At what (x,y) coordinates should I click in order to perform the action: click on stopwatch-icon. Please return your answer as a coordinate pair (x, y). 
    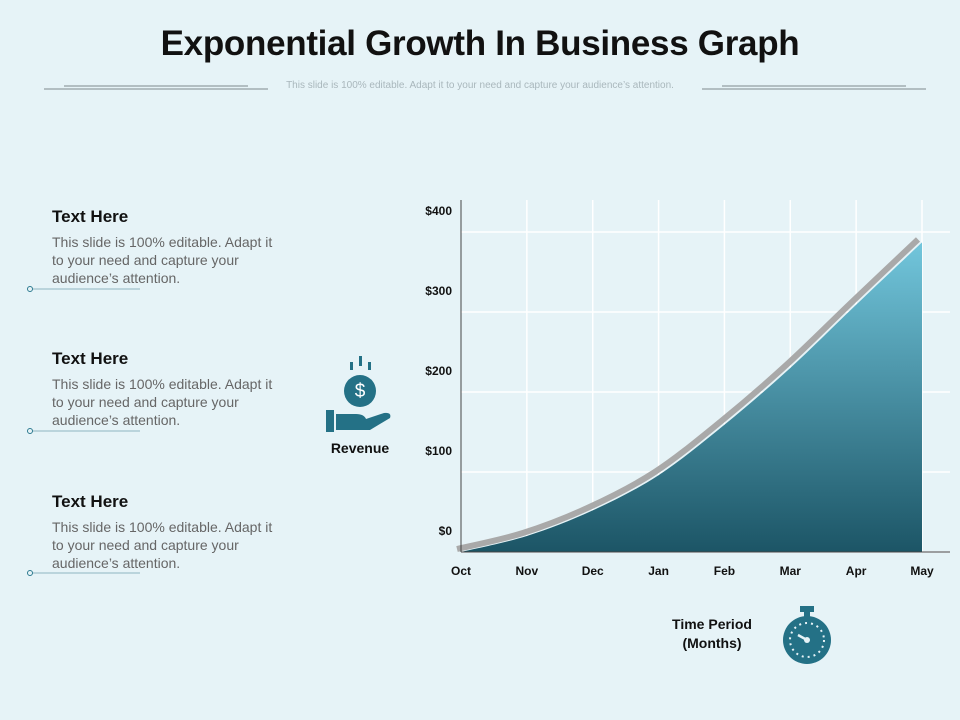
    Looking at the image, I should click on (807, 635).